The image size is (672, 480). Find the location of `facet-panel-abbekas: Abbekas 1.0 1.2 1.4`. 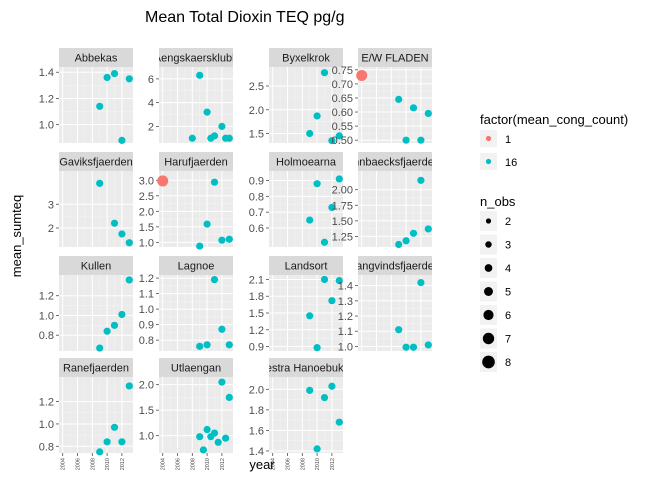

facet-panel-abbekas: Abbekas 1.0 1.2 1.4 is located at coordinates (86, 96).